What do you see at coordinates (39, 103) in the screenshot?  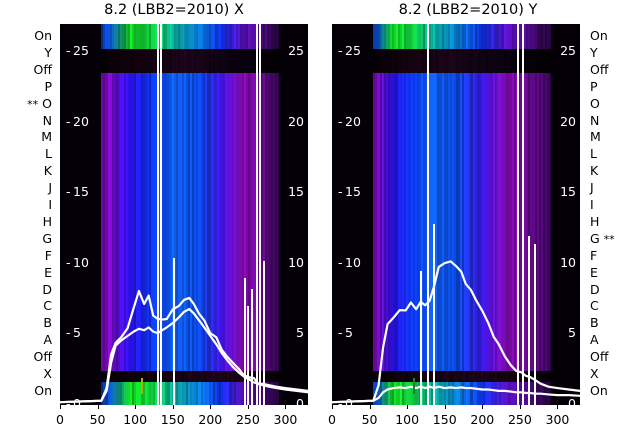 I see `category-axis-label-o: ** O` at bounding box center [39, 103].